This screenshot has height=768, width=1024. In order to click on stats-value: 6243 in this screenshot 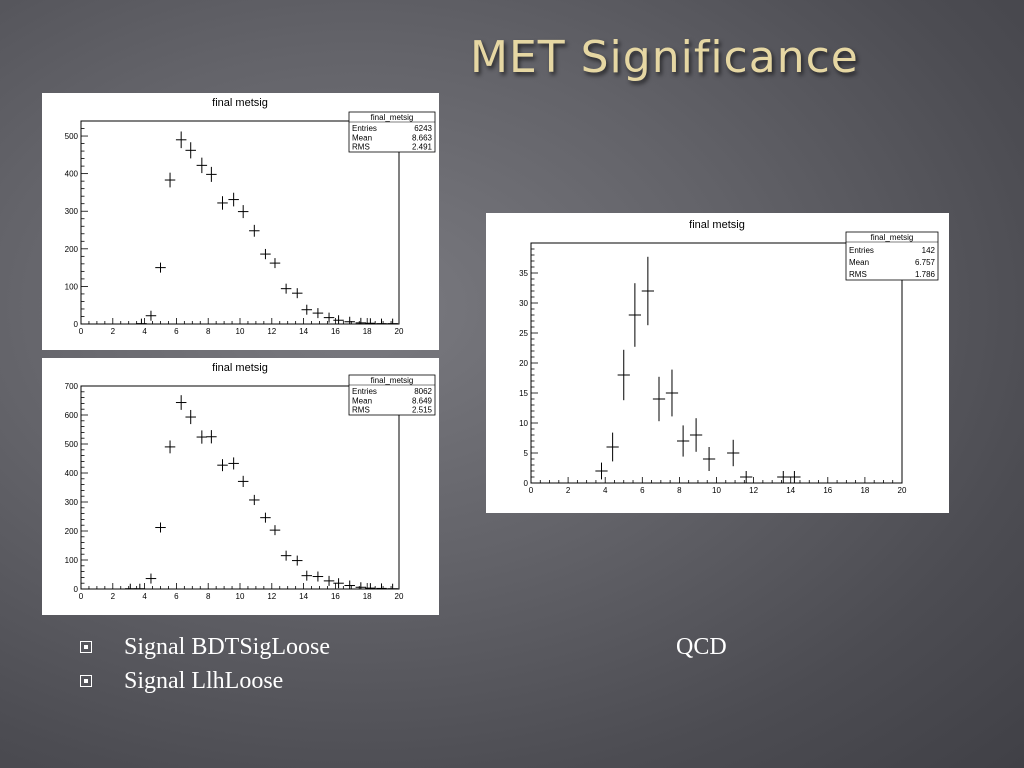, I will do `click(423, 128)`.